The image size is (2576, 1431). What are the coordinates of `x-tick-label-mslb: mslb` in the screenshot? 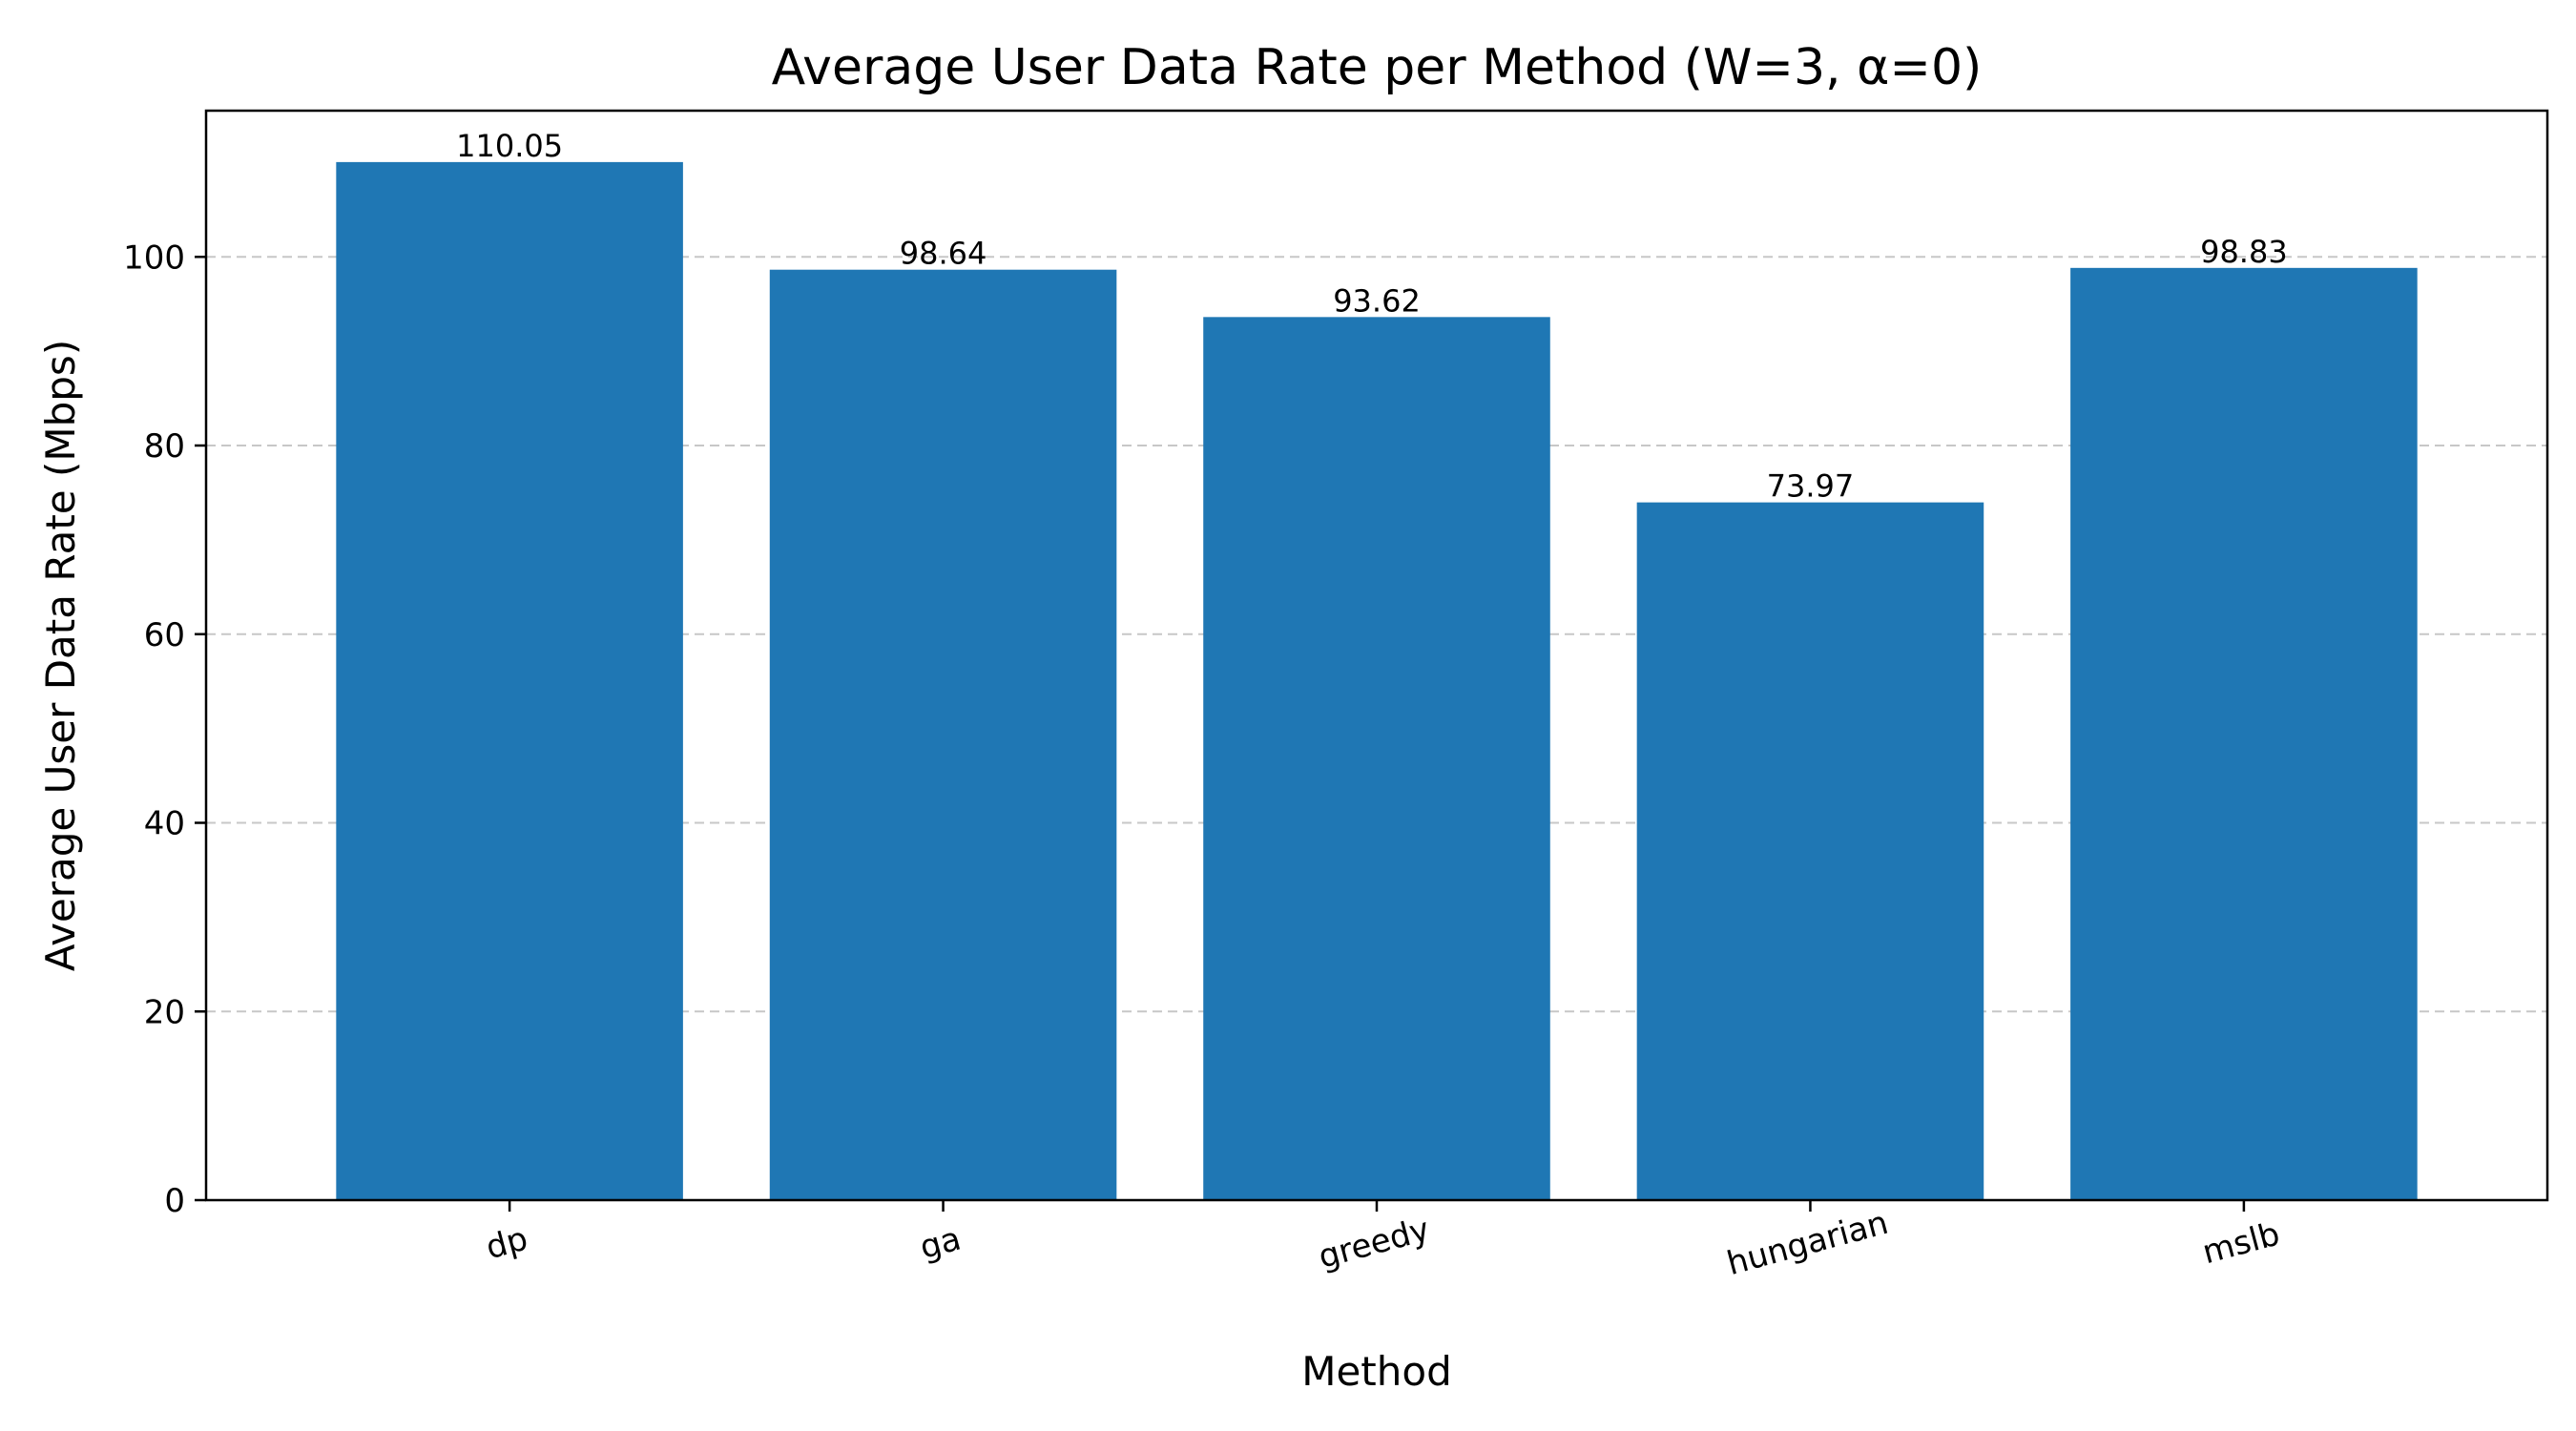 It's located at (2240, 1243).